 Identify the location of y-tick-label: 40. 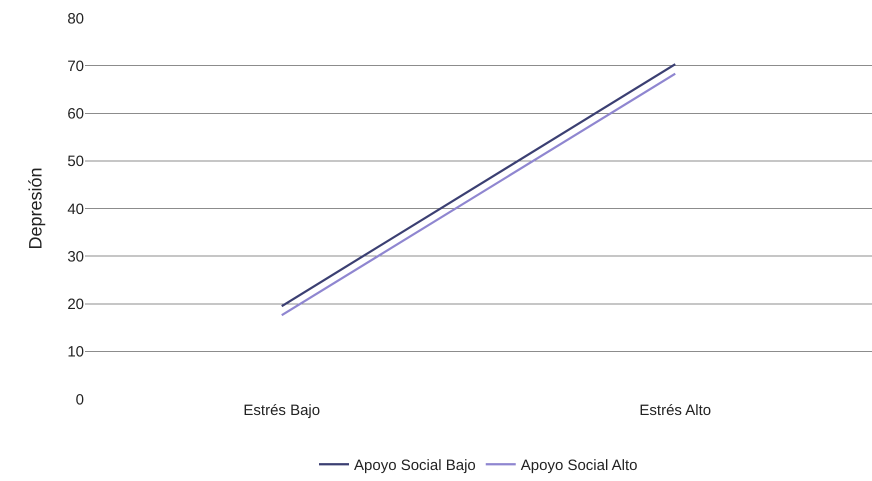
(75, 209).